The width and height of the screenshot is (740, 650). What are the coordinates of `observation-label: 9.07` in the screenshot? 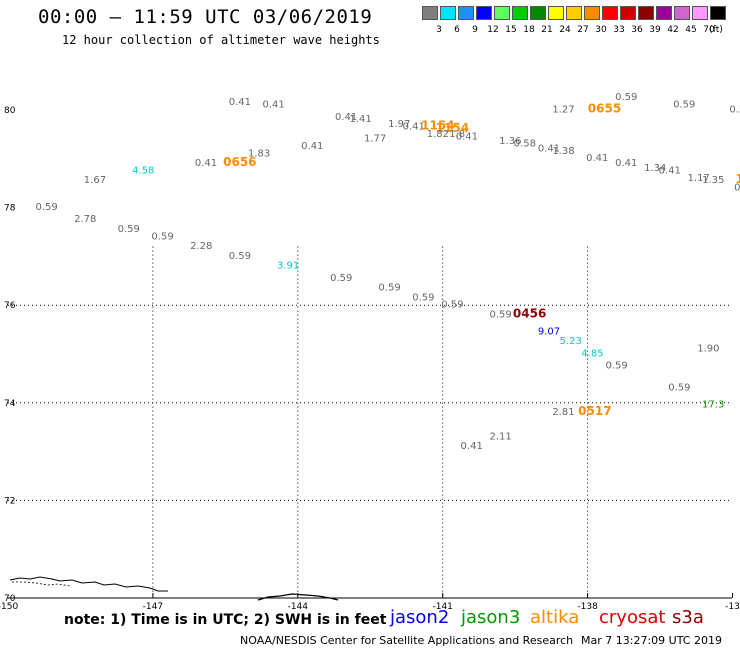 It's located at (549, 331).